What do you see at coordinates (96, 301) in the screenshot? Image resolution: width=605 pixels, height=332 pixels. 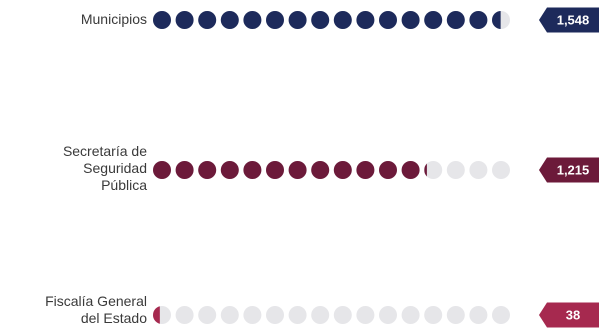 I see `category-label-line: Fiscalía General` at bounding box center [96, 301].